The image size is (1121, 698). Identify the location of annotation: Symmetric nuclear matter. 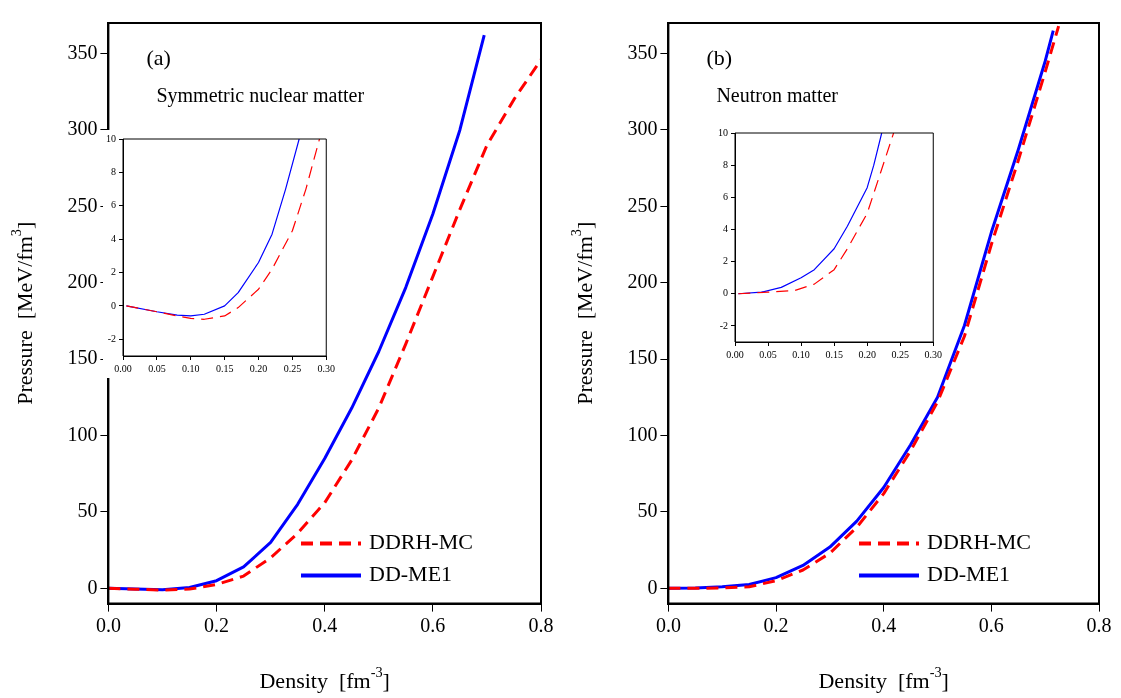
(260, 96).